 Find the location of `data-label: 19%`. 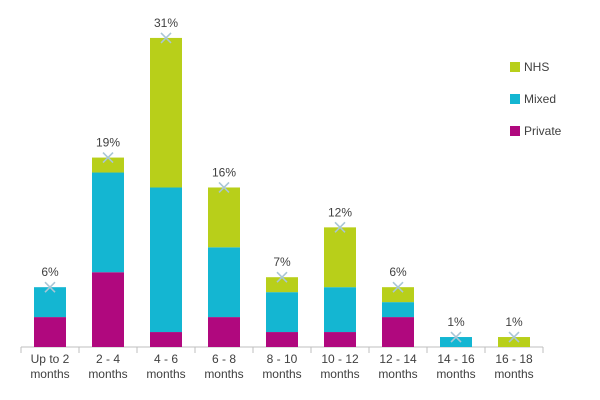

data-label: 19% is located at coordinates (108, 143).